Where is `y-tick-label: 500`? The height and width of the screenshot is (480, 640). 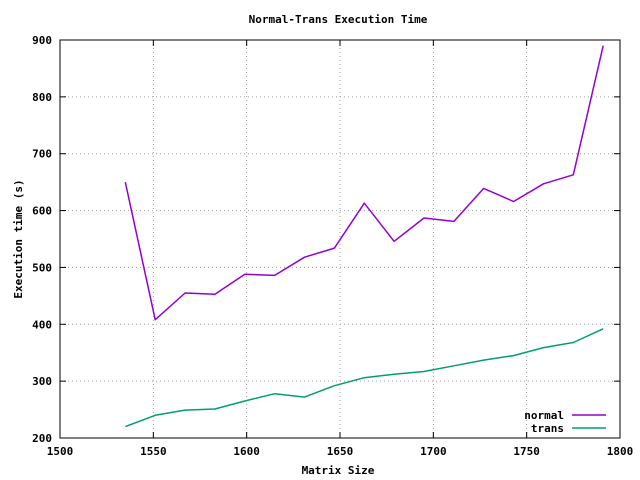
y-tick-label: 500 is located at coordinates (42, 267).